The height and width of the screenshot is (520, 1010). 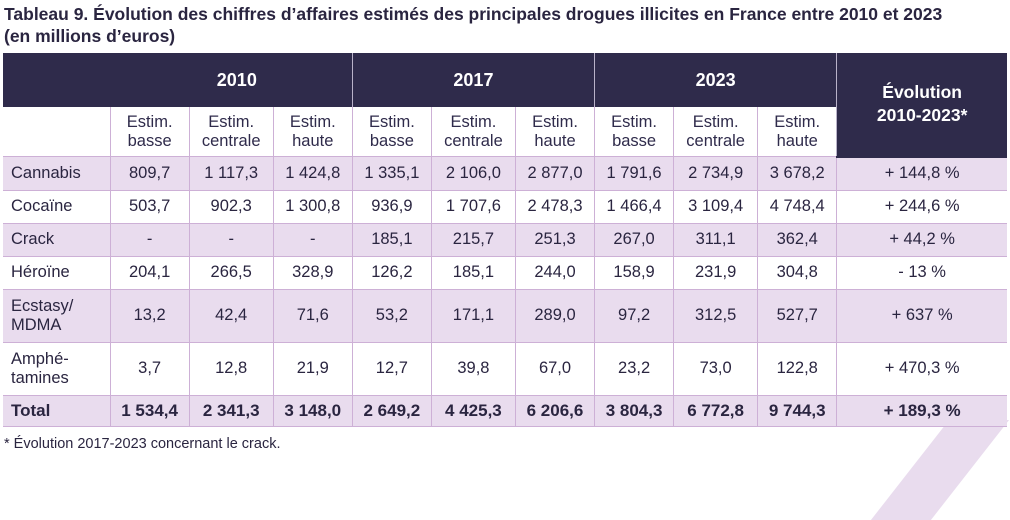 I want to click on value-cell: 362,4, so click(x=797, y=239).